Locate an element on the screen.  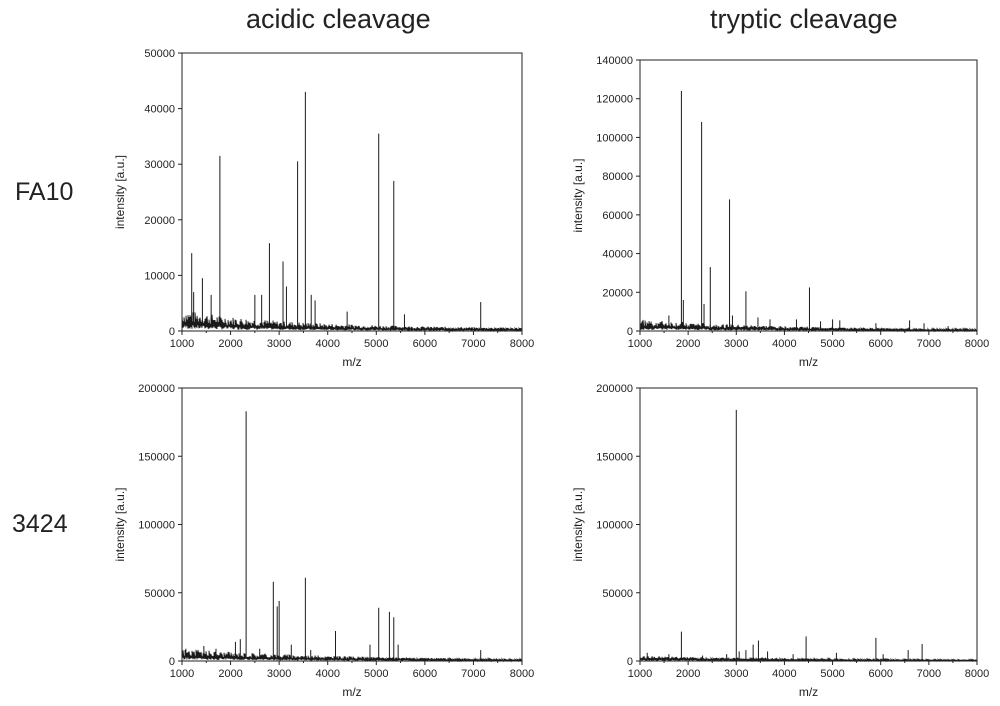
y-tick-label: 80000 is located at coordinates (617, 177).